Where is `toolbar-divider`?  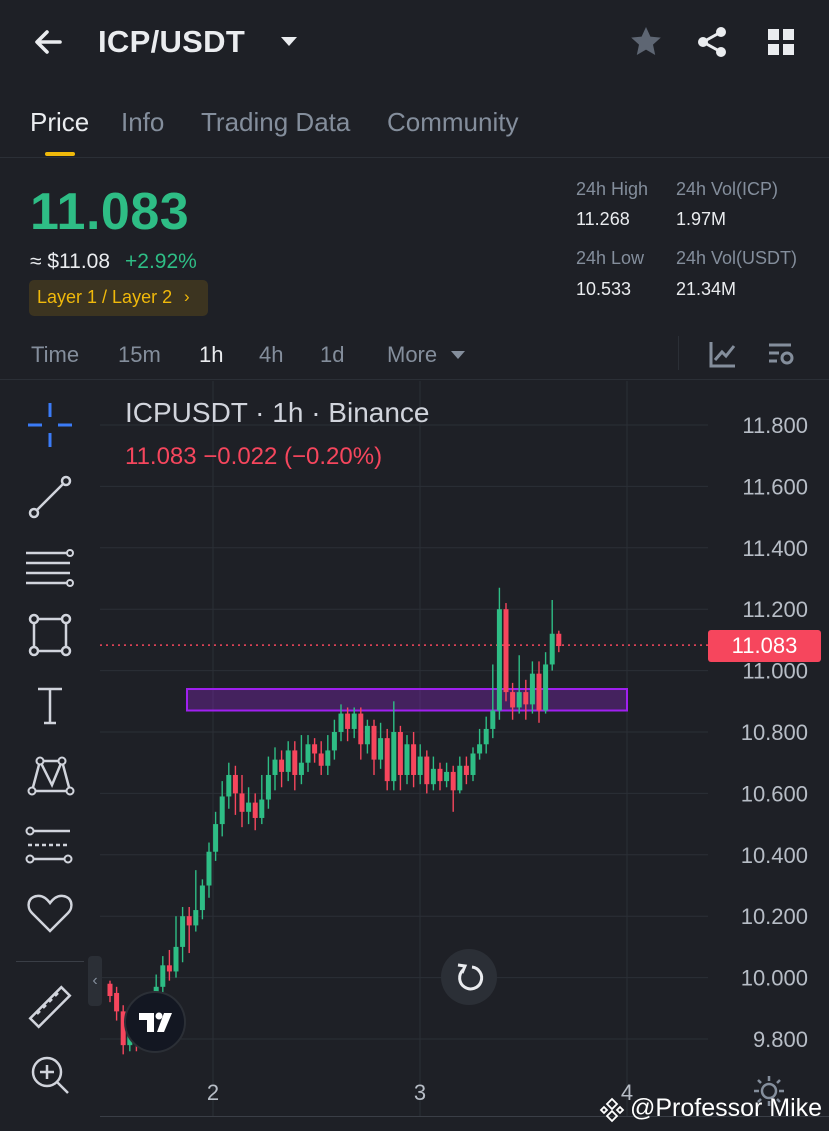 toolbar-divider is located at coordinates (50, 961).